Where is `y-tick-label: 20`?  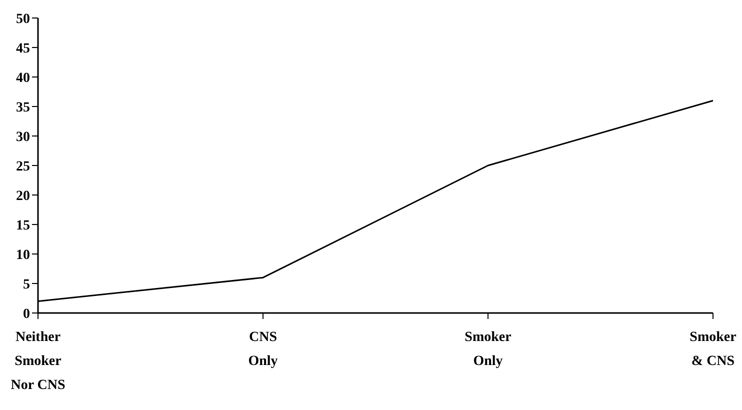 y-tick-label: 20 is located at coordinates (23, 196).